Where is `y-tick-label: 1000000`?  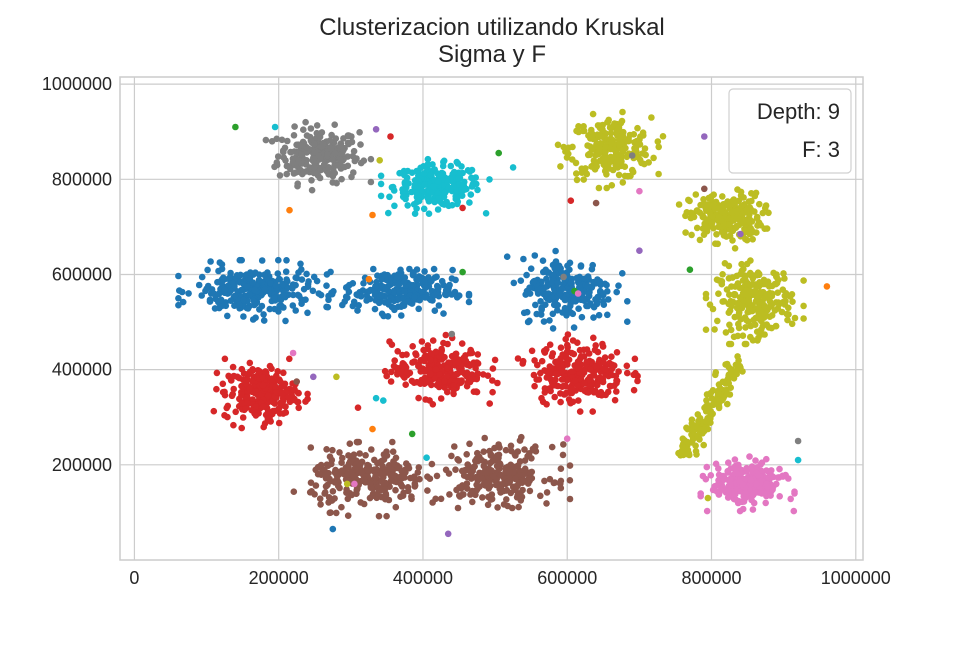 y-tick-label: 1000000 is located at coordinates (77, 84).